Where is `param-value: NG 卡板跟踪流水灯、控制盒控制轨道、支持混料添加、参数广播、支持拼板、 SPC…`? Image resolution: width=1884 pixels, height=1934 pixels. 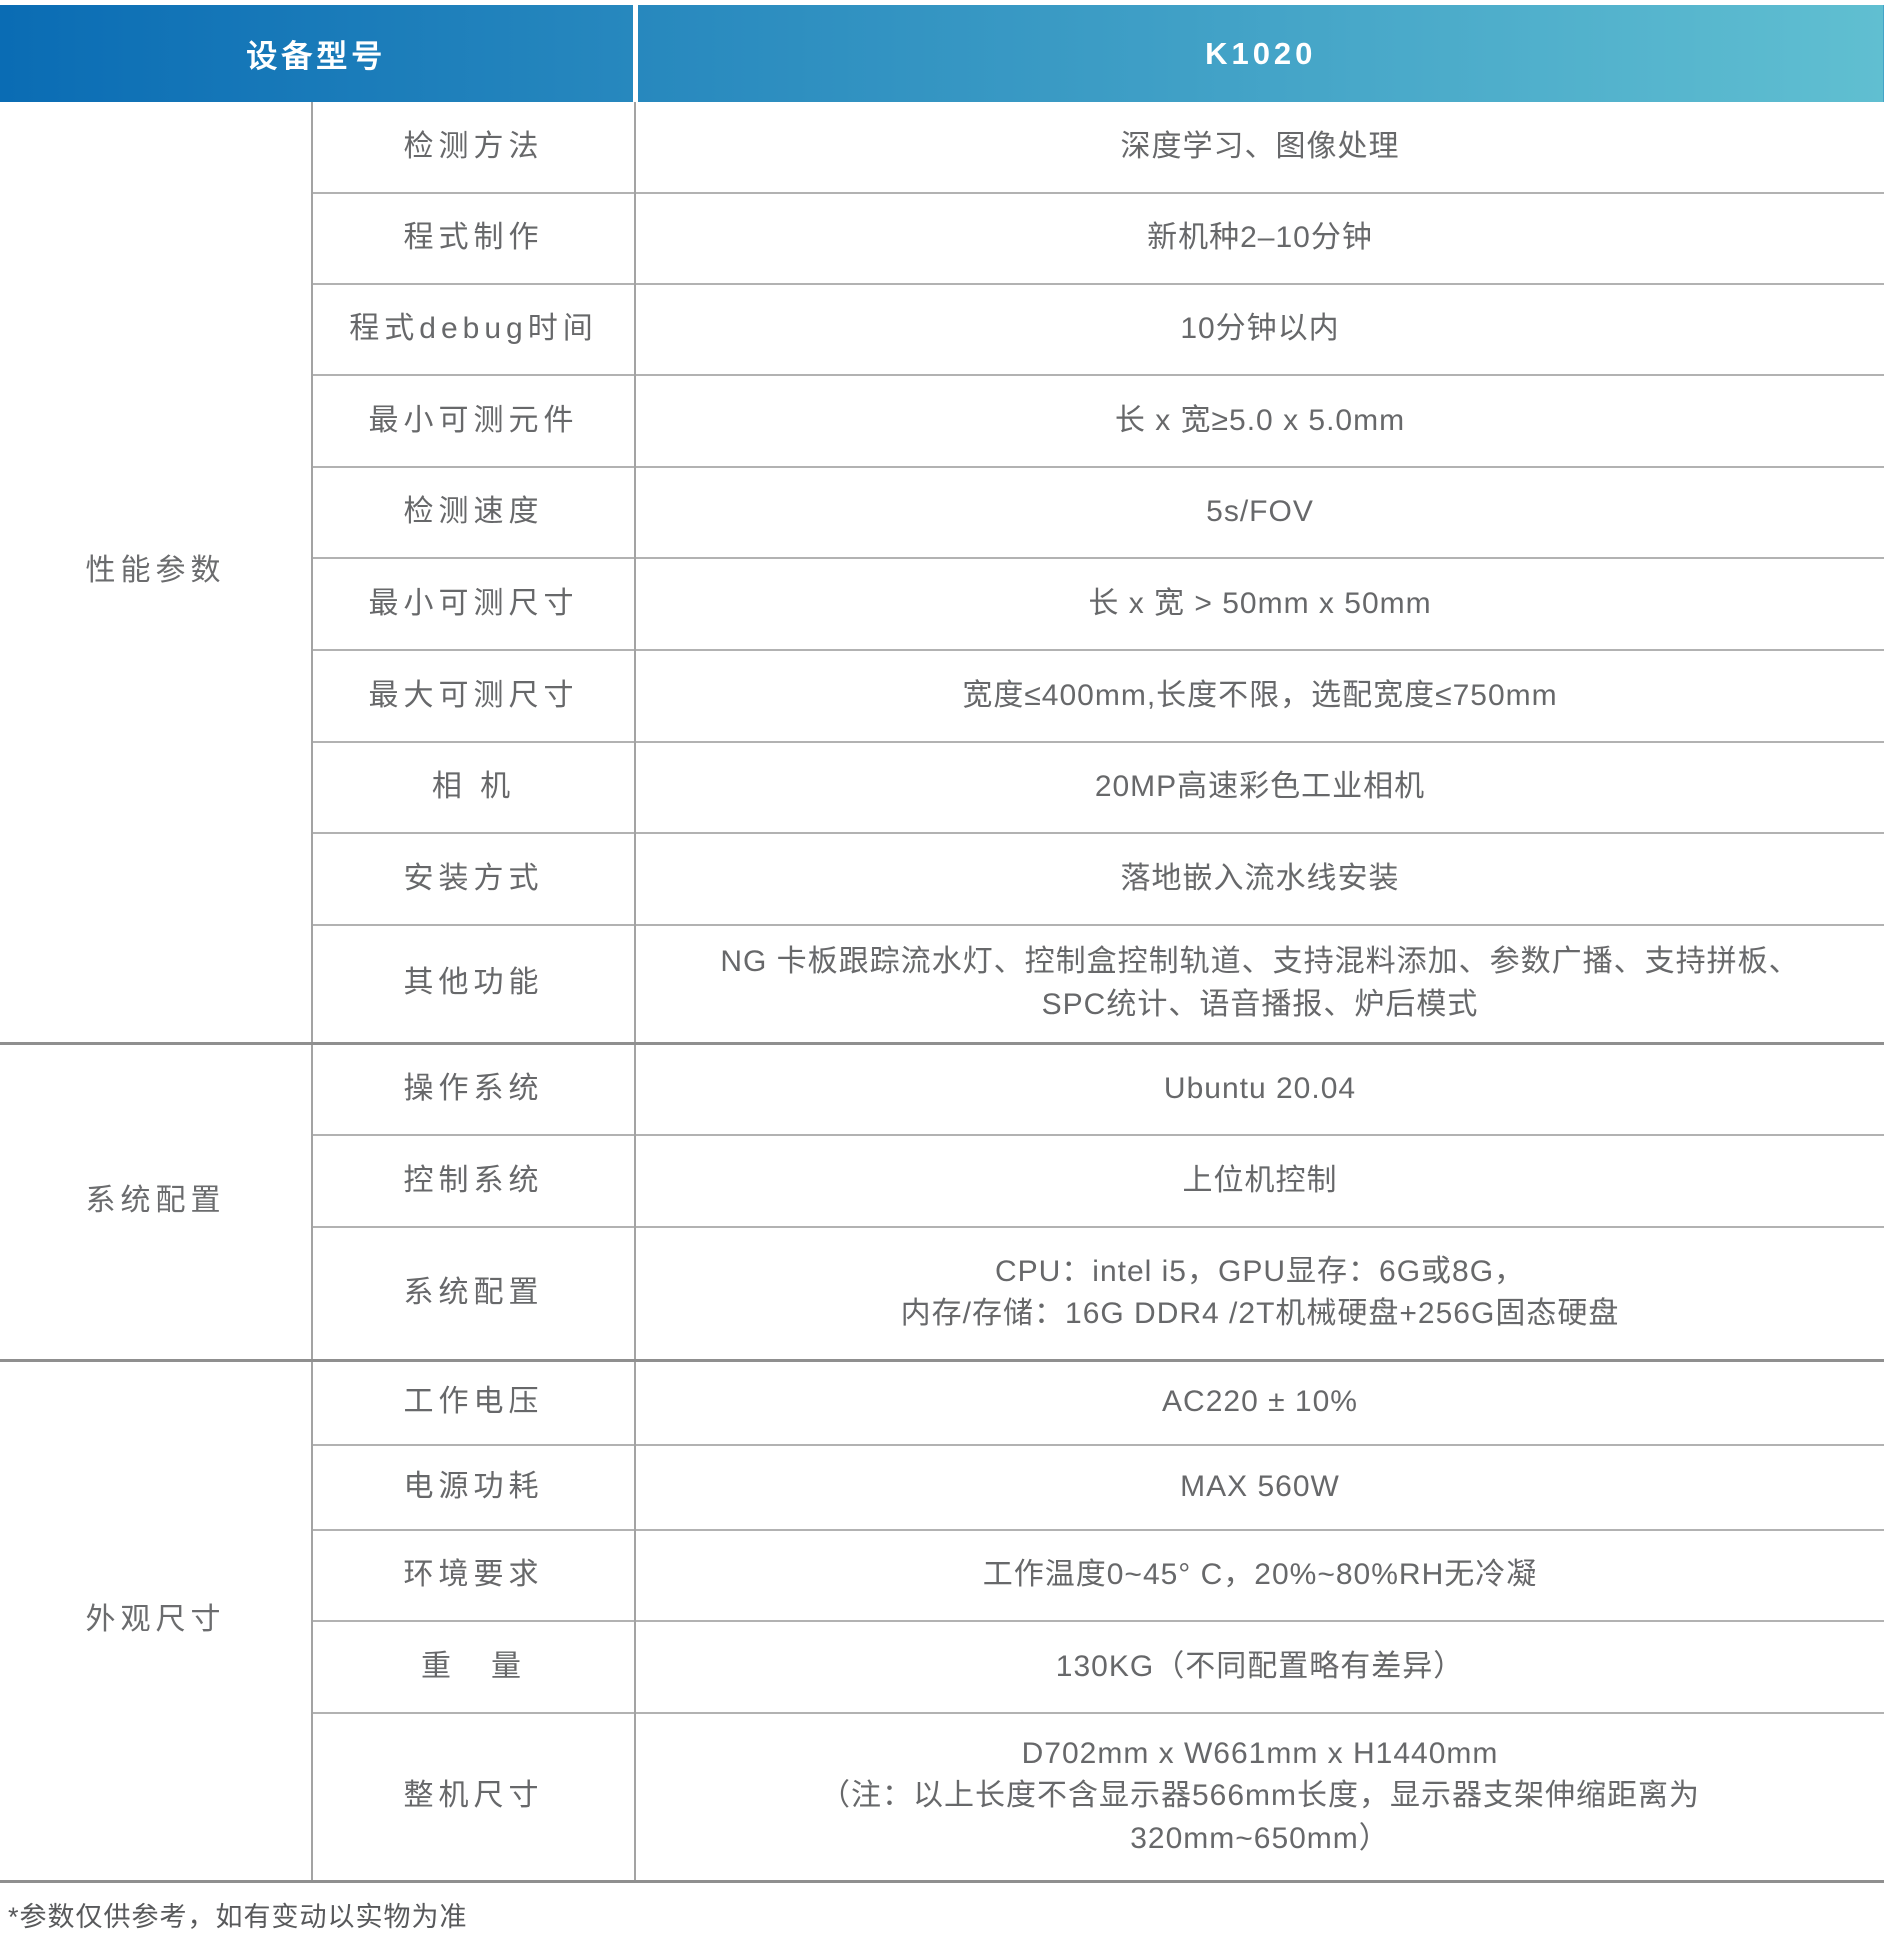 param-value: NG 卡板跟踪流水灯、控制盒控制轨道、支持混料添加、参数广播、支持拼板、 SPC… is located at coordinates (1259, 983).